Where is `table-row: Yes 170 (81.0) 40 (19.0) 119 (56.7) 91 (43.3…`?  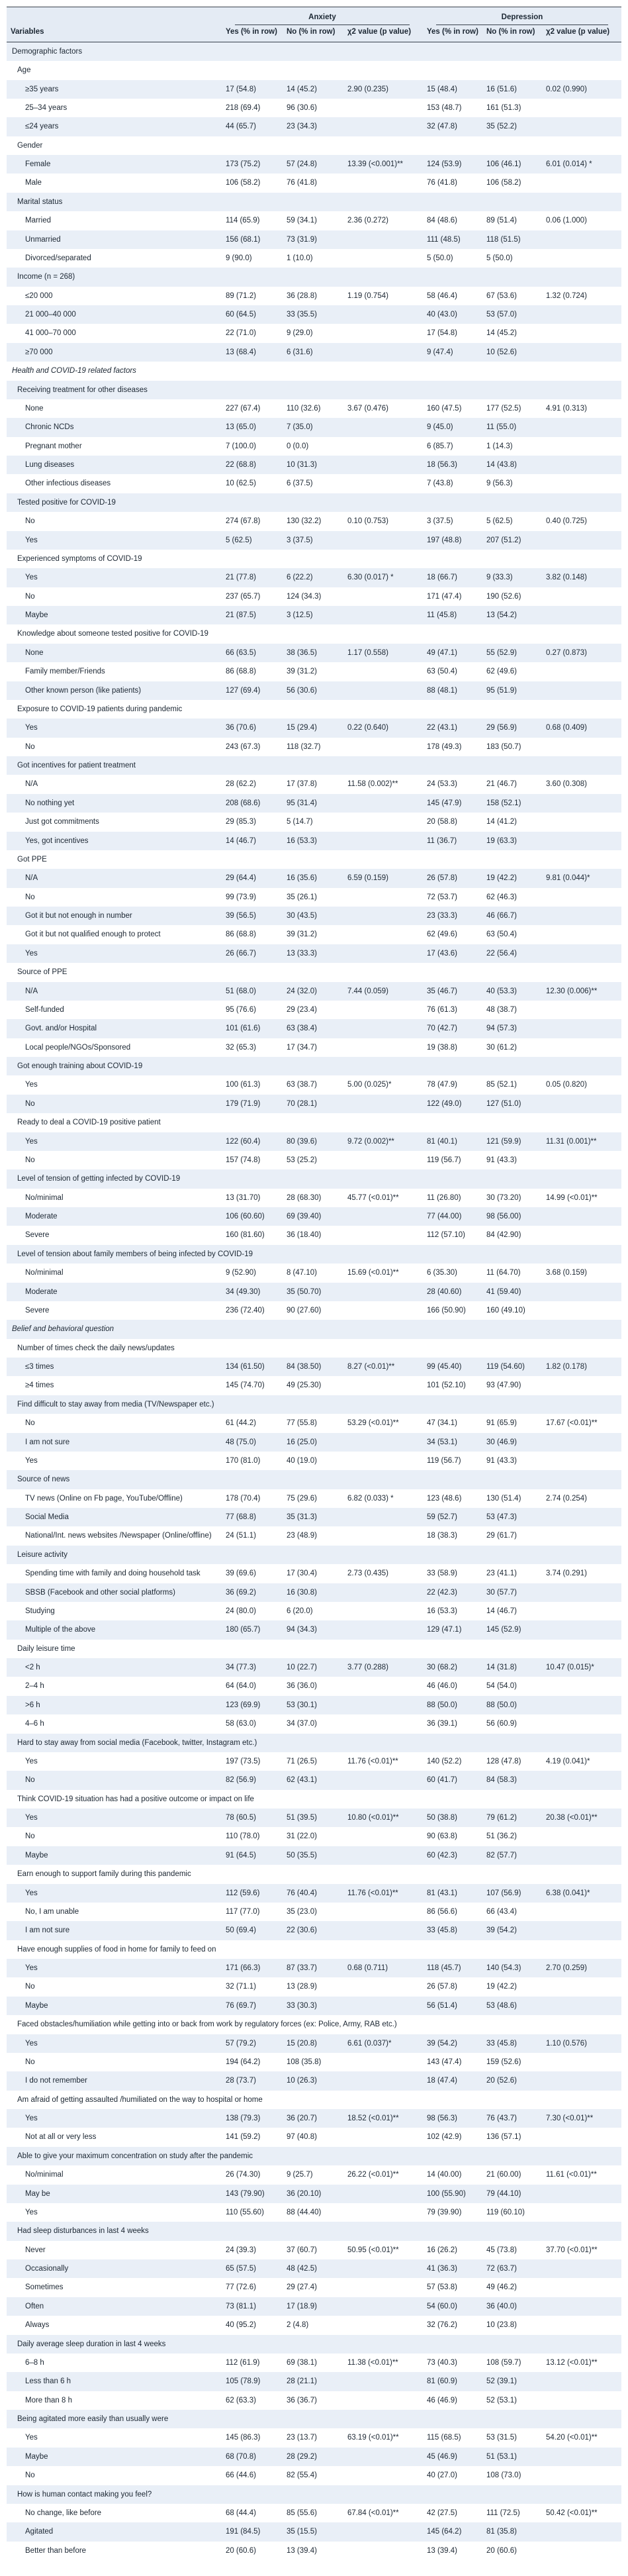 table-row: Yes 170 (81.0) 40 (19.0) 119 (56.7) 91 (43.3… is located at coordinates (314, 1461).